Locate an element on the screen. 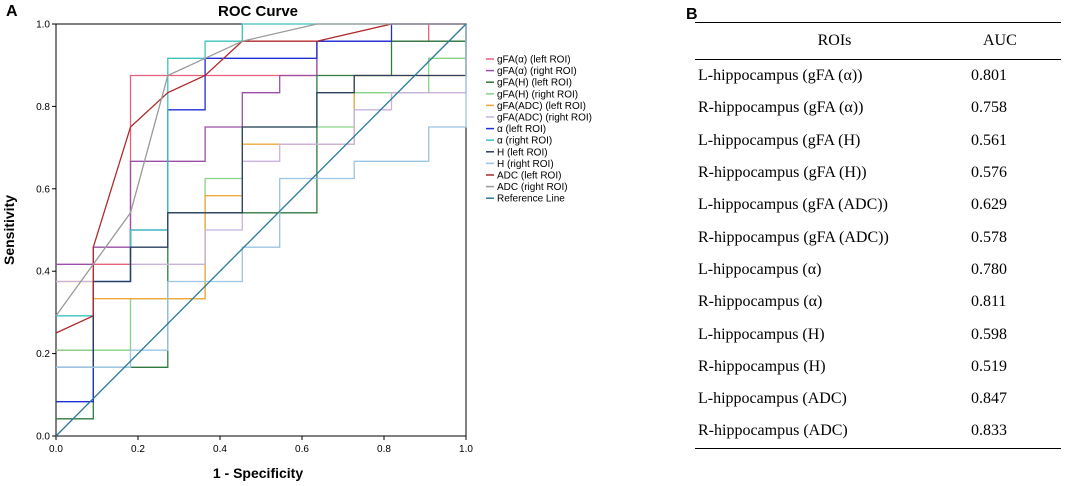 This screenshot has height=486, width=1074. legend-label: H (right ROI) is located at coordinates (525, 164).